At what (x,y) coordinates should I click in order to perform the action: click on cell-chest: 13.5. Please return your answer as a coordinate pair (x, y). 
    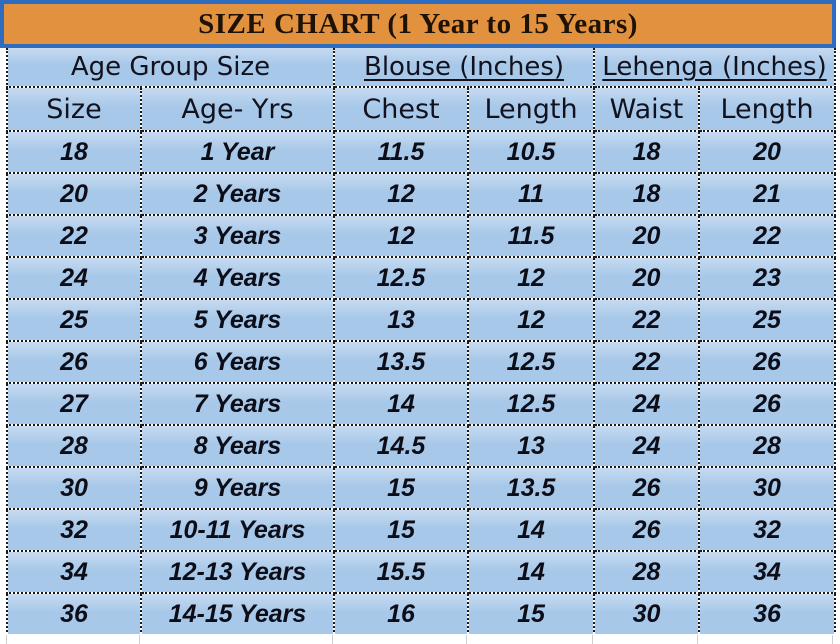
    Looking at the image, I should click on (401, 362).